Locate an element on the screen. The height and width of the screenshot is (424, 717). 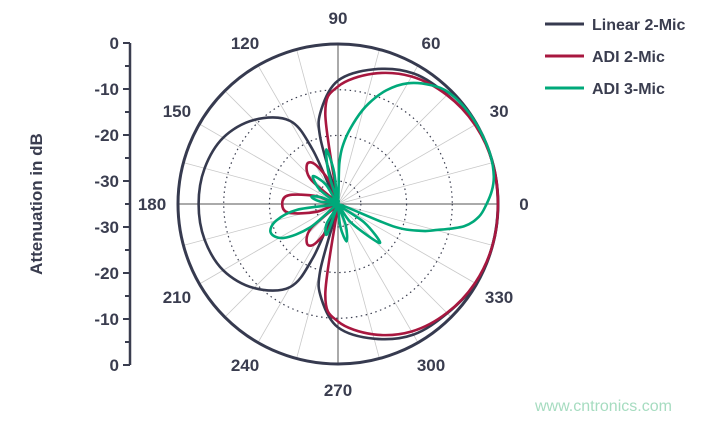
angle-label: 210 is located at coordinates (177, 297).